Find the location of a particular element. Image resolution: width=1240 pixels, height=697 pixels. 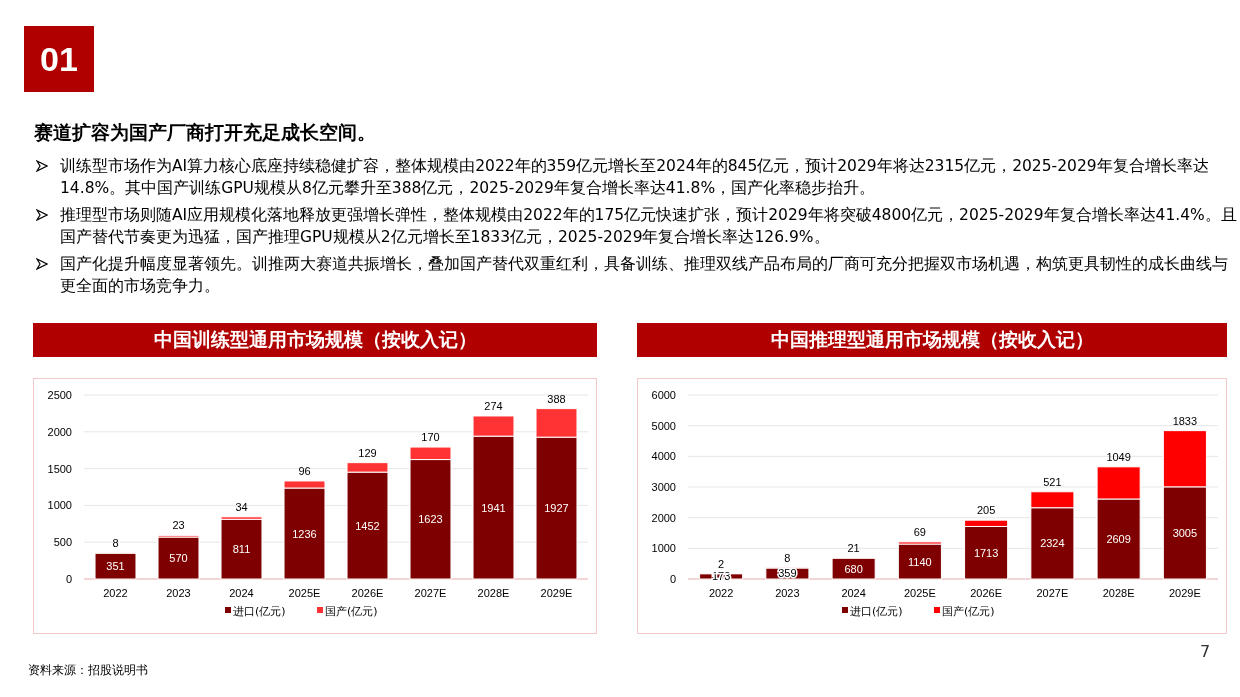

text: 推理型市场则随AI应用规模化落地释放更强增长弹性，整体规模由2022年的175亿元快速扩张，预计2029年将突破4800亿元，2025-2029年复合增长率达41.4%。且国产替代节奏更为迅猛，国产推理GPU规模从2亿元增长至1833亿元，2025-2029年复合增长率达126.9%。 is located at coordinates (648, 226).